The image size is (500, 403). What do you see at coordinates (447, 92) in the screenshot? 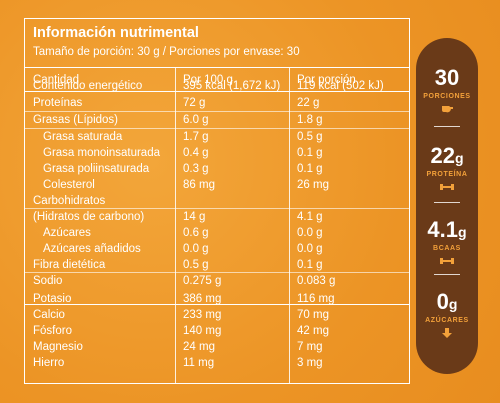
I see `stat-servings: 30 PORCIONES` at bounding box center [447, 92].